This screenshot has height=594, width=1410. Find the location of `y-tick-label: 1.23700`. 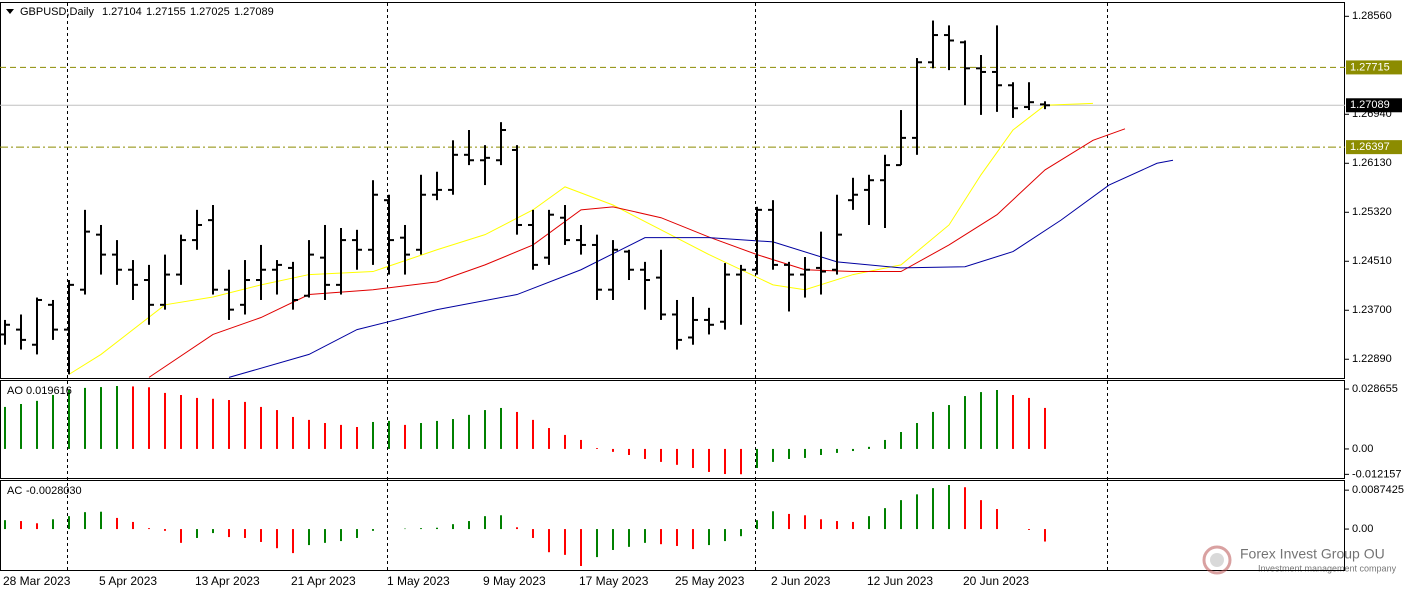

y-tick-label: 1.23700 is located at coordinates (1372, 310).